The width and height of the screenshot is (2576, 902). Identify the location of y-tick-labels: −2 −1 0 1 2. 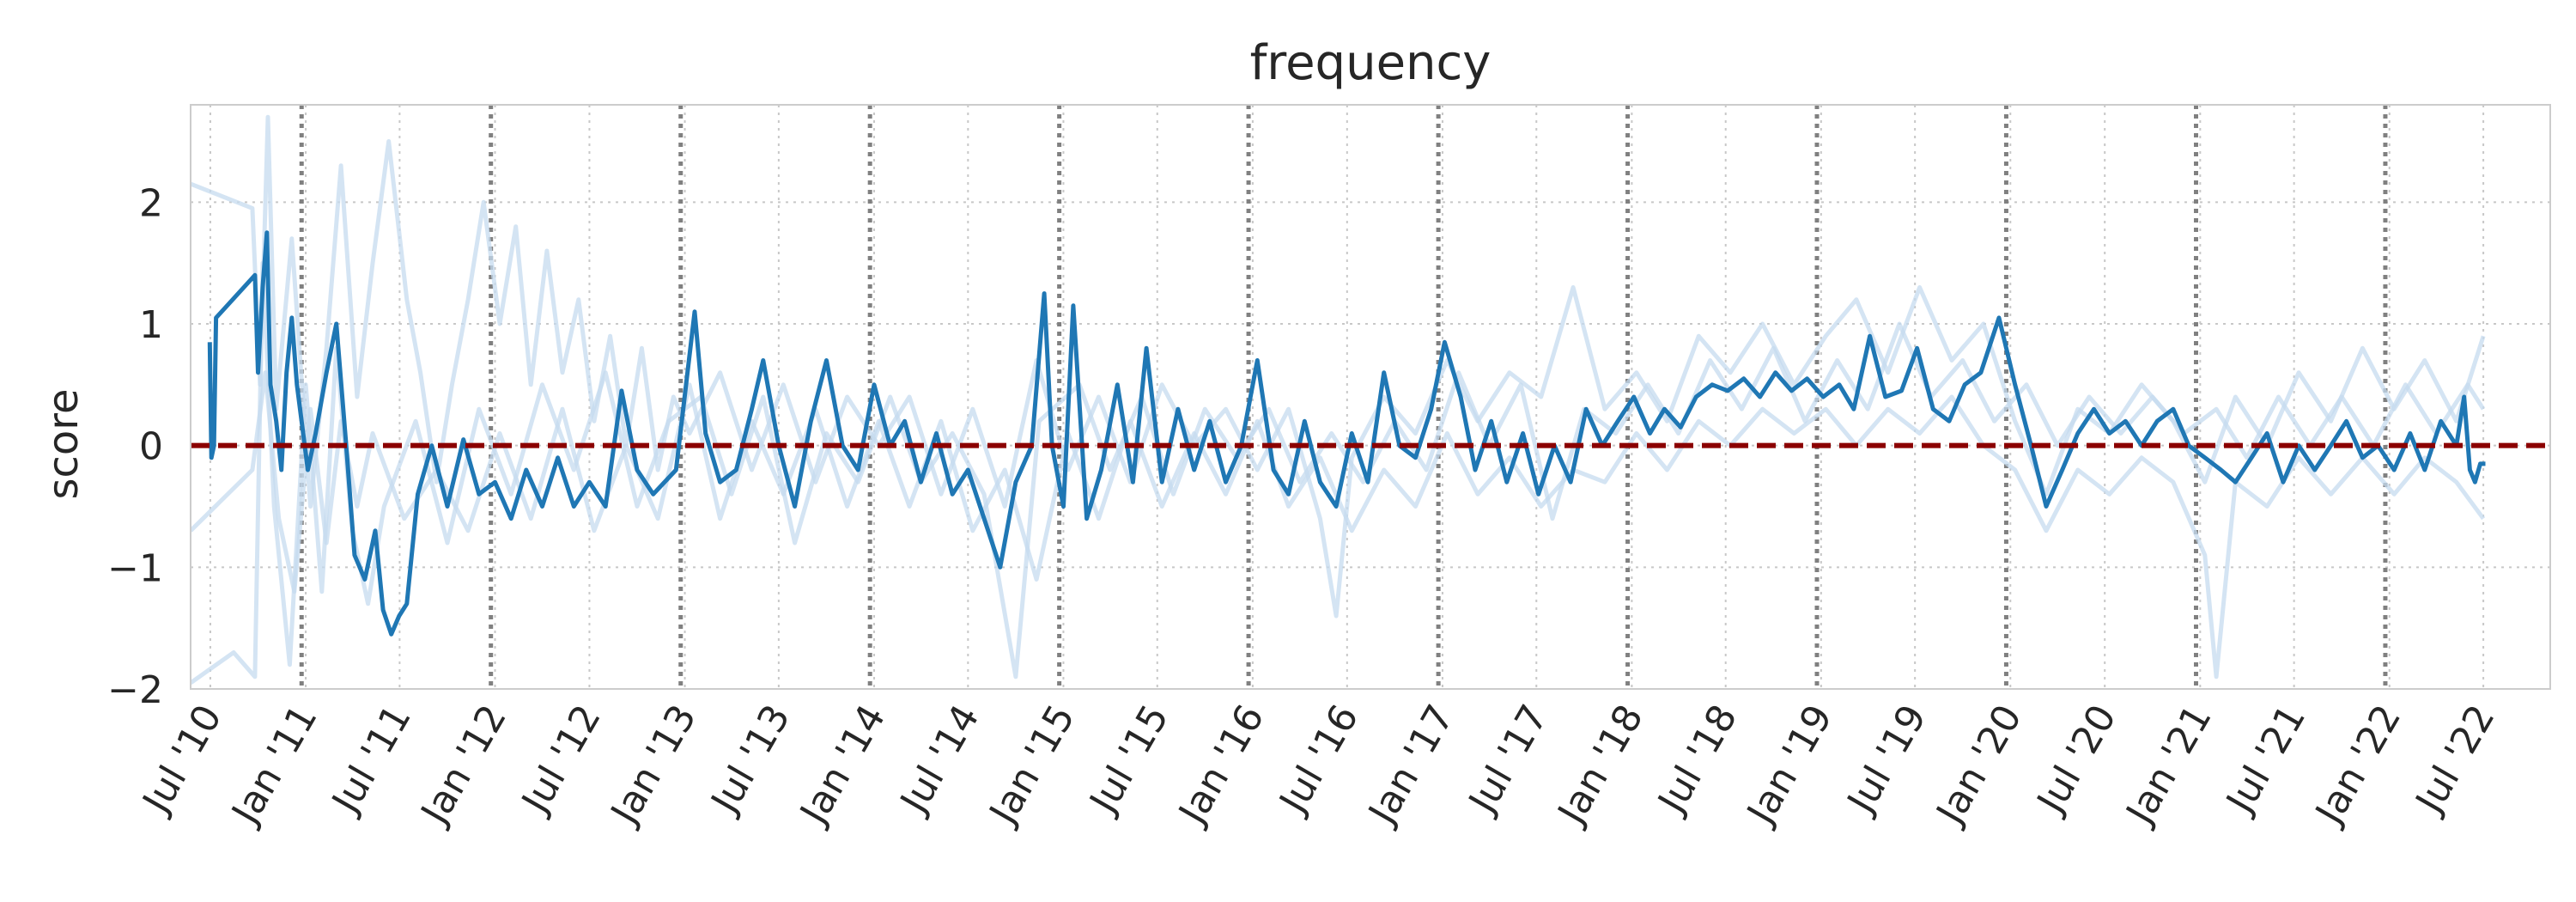
(135, 446).